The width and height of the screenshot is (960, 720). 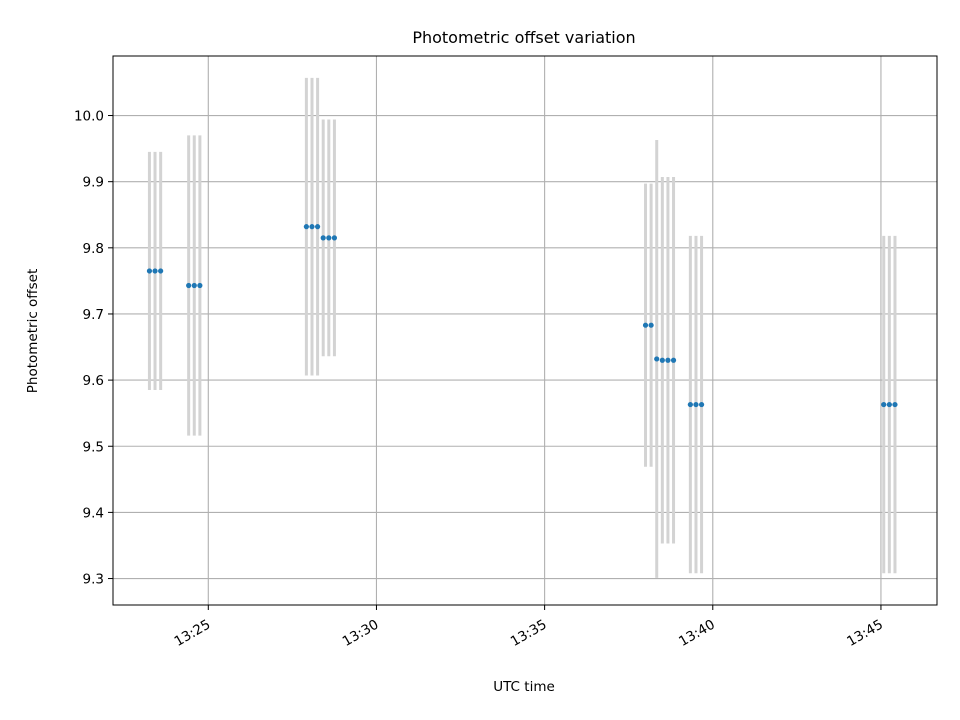 What do you see at coordinates (33, 331) in the screenshot?
I see `y-axis-label: Photometric offset` at bounding box center [33, 331].